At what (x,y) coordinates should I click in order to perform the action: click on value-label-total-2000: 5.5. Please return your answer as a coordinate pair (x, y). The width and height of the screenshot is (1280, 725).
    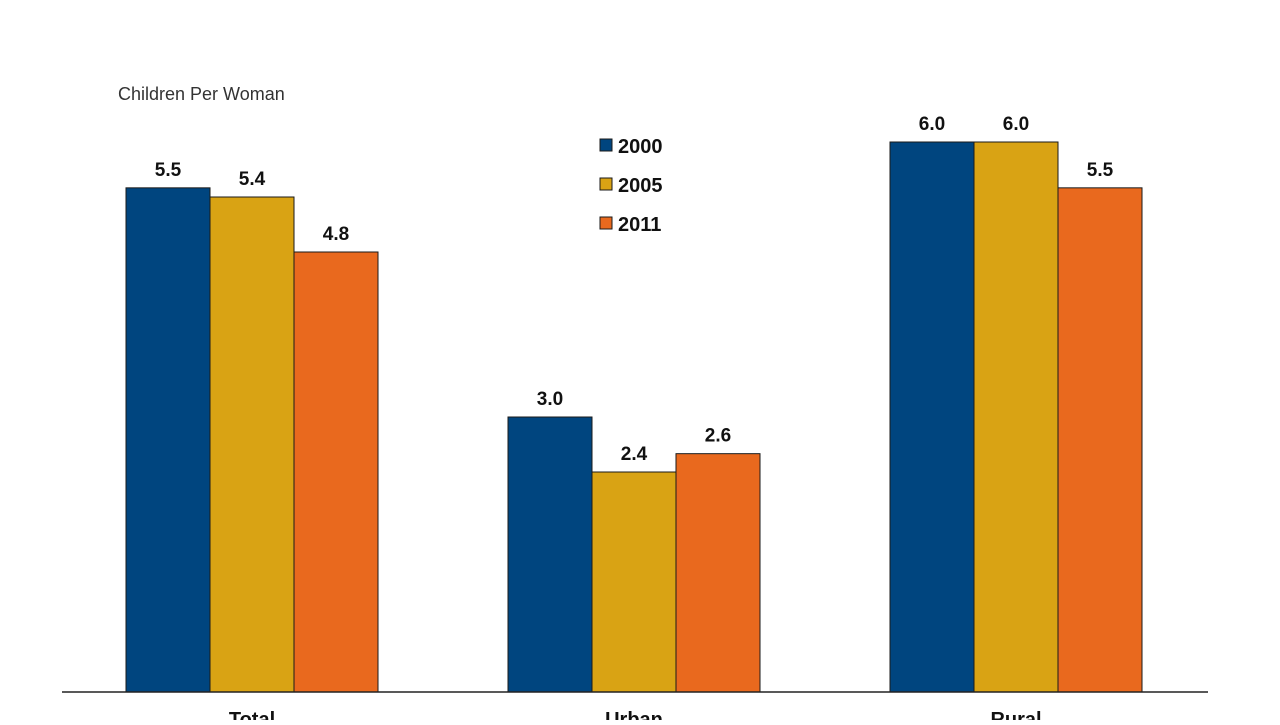
    Looking at the image, I should click on (168, 170).